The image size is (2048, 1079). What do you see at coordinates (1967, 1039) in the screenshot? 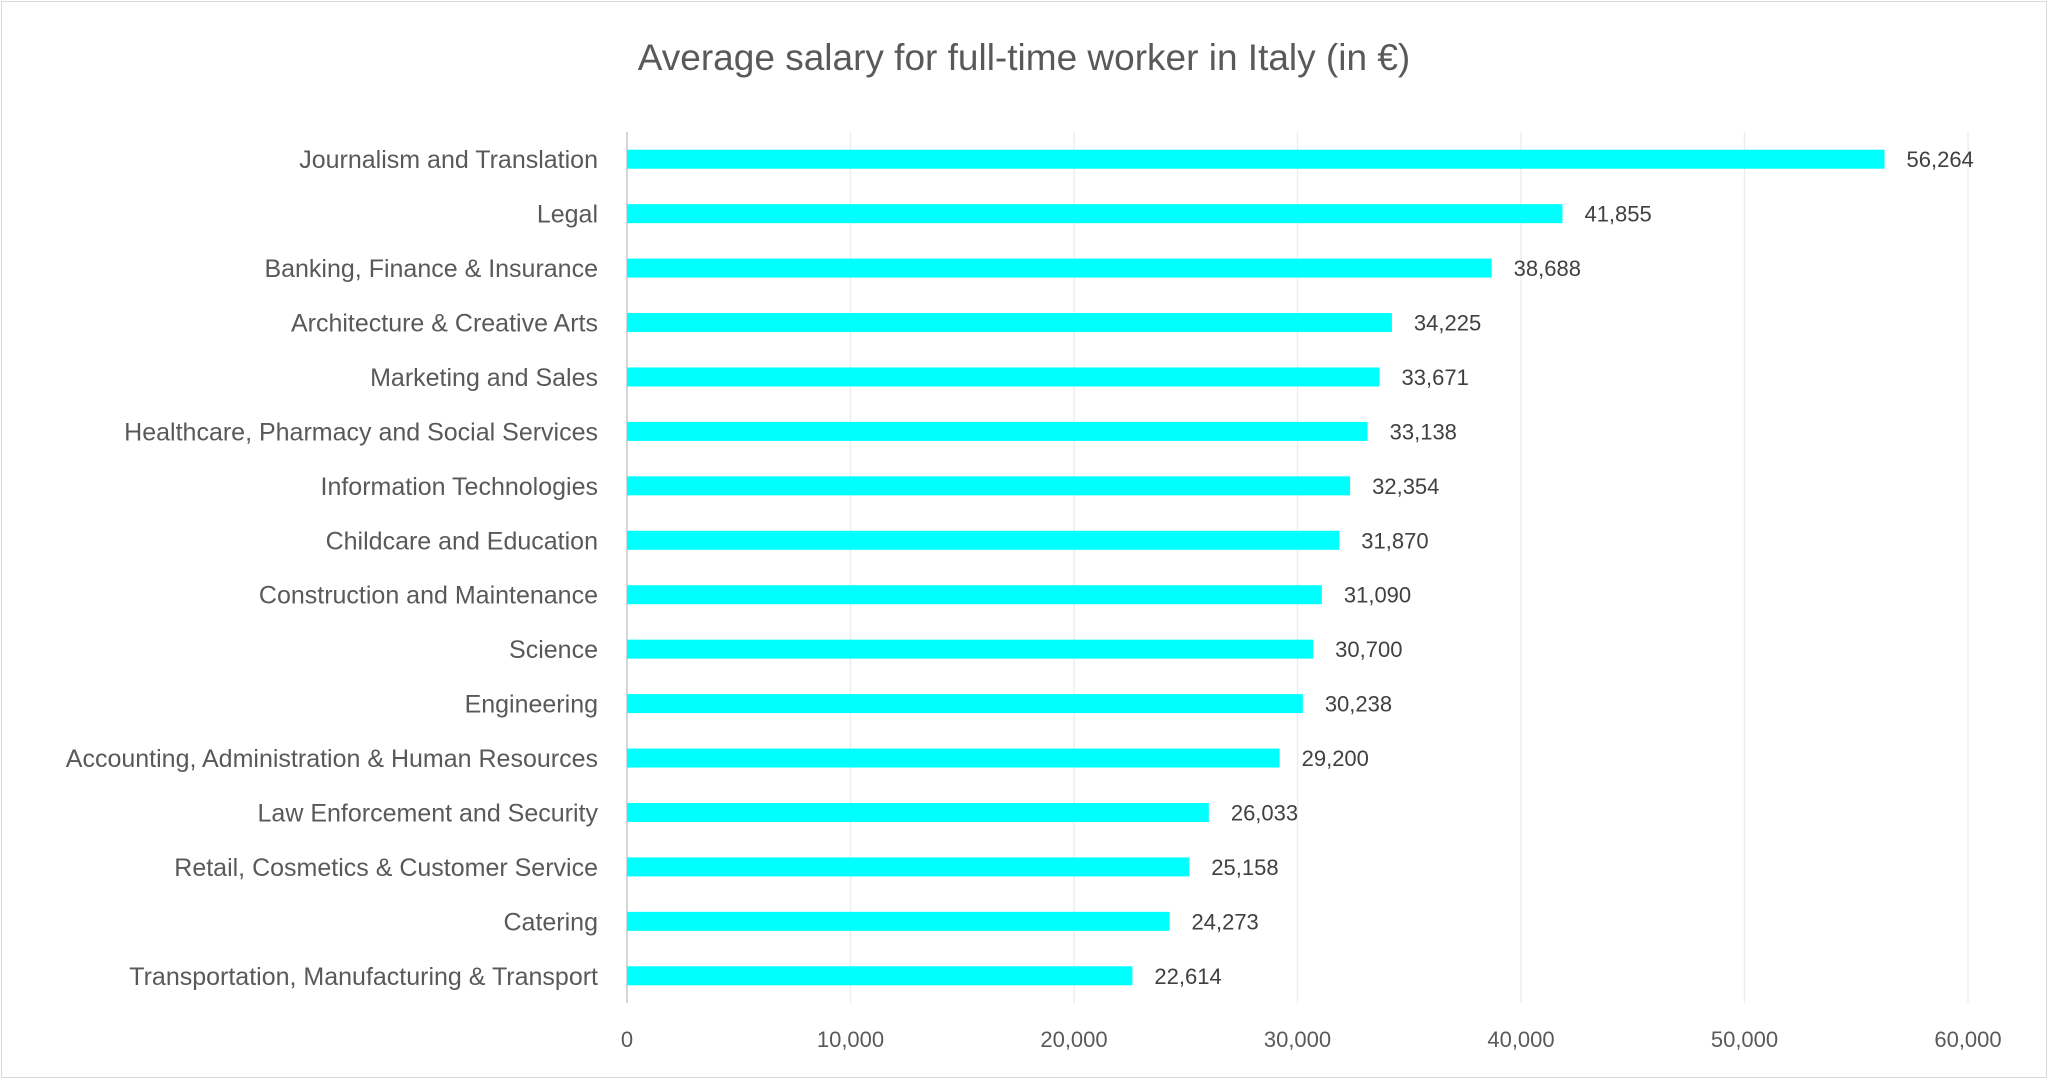
I see `x-tick-label: 60,000` at bounding box center [1967, 1039].